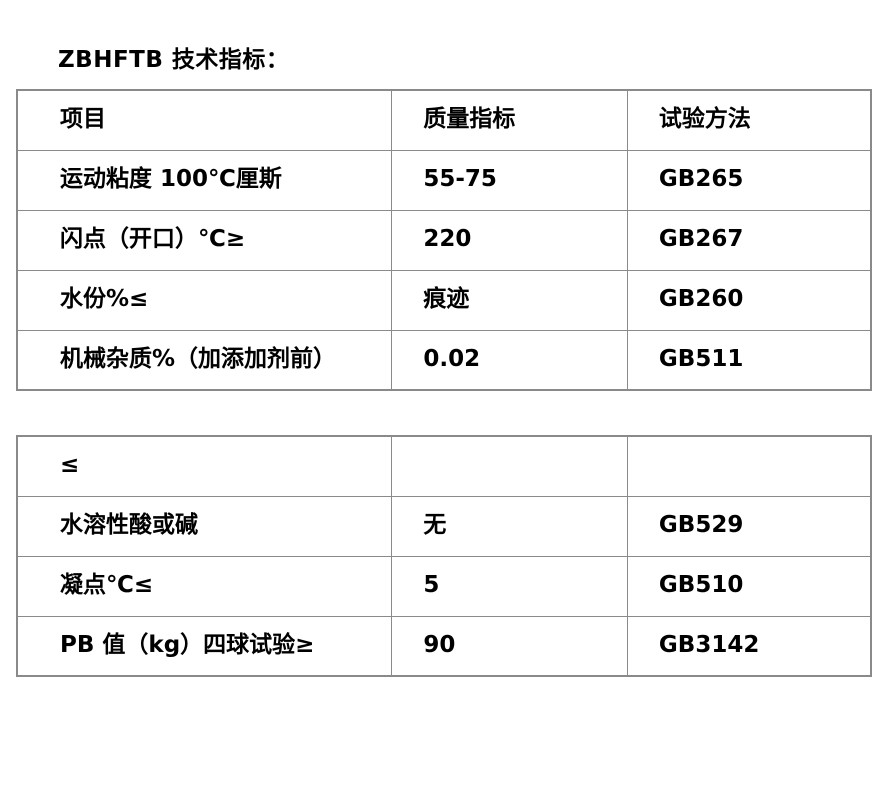 The image size is (894, 808). I want to click on table-row: ≤, so click(444, 466).